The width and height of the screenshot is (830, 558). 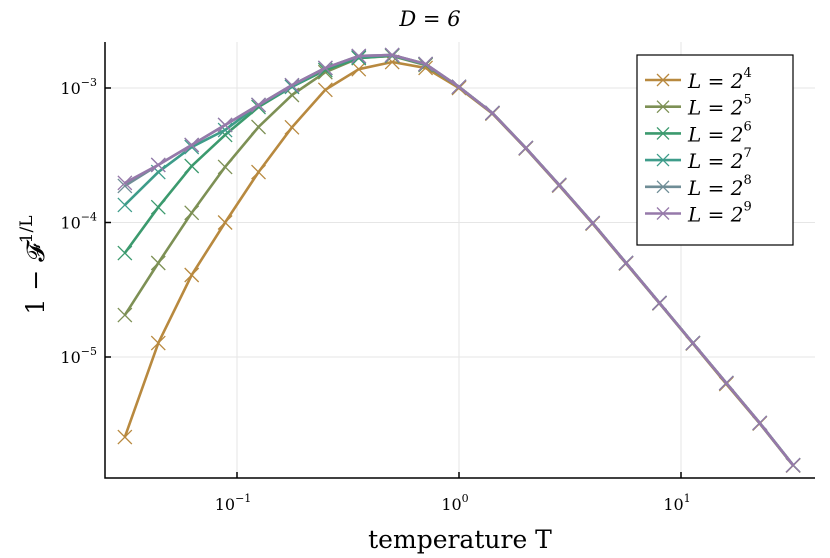 I want to click on legend-entry: L = 29, so click(x=698, y=213).